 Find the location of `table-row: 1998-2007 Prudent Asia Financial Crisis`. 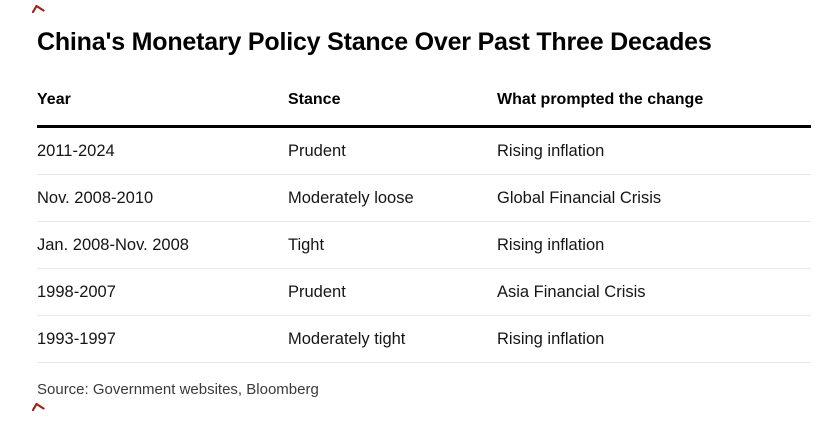

table-row: 1998-2007 Prudent Asia Financial Crisis is located at coordinates (424, 292).